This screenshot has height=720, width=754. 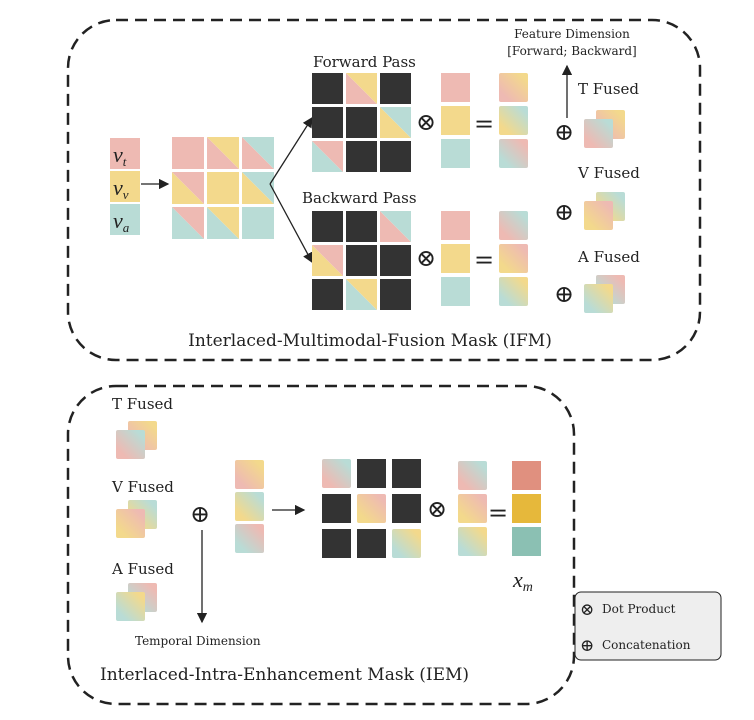 What do you see at coordinates (284, 675) in the screenshot?
I see `iem-title: Interlaced-Intra-Enhancement Mask (IEM)` at bounding box center [284, 675].